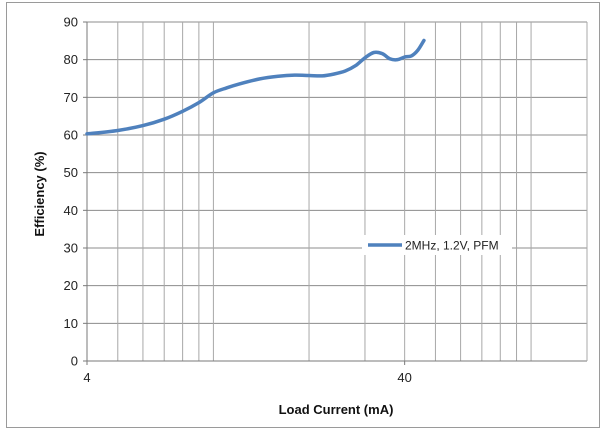 The width and height of the screenshot is (610, 432). Describe the element at coordinates (71, 172) in the screenshot. I see `y-tick-label: 50` at that location.